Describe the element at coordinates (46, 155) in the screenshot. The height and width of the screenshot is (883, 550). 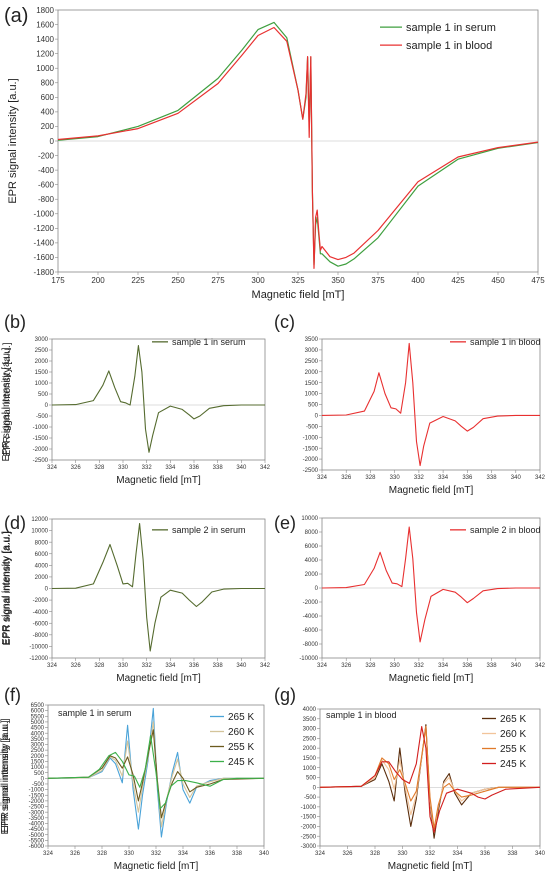
I see `y-tick-label: -200` at that location.